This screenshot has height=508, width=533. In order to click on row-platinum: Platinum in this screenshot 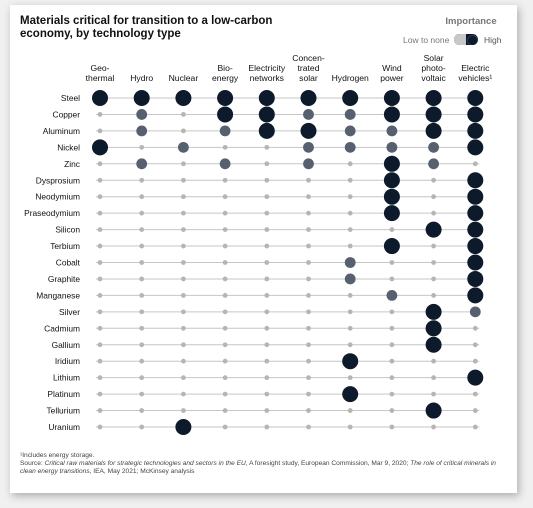, I will do `click(263, 394)`.